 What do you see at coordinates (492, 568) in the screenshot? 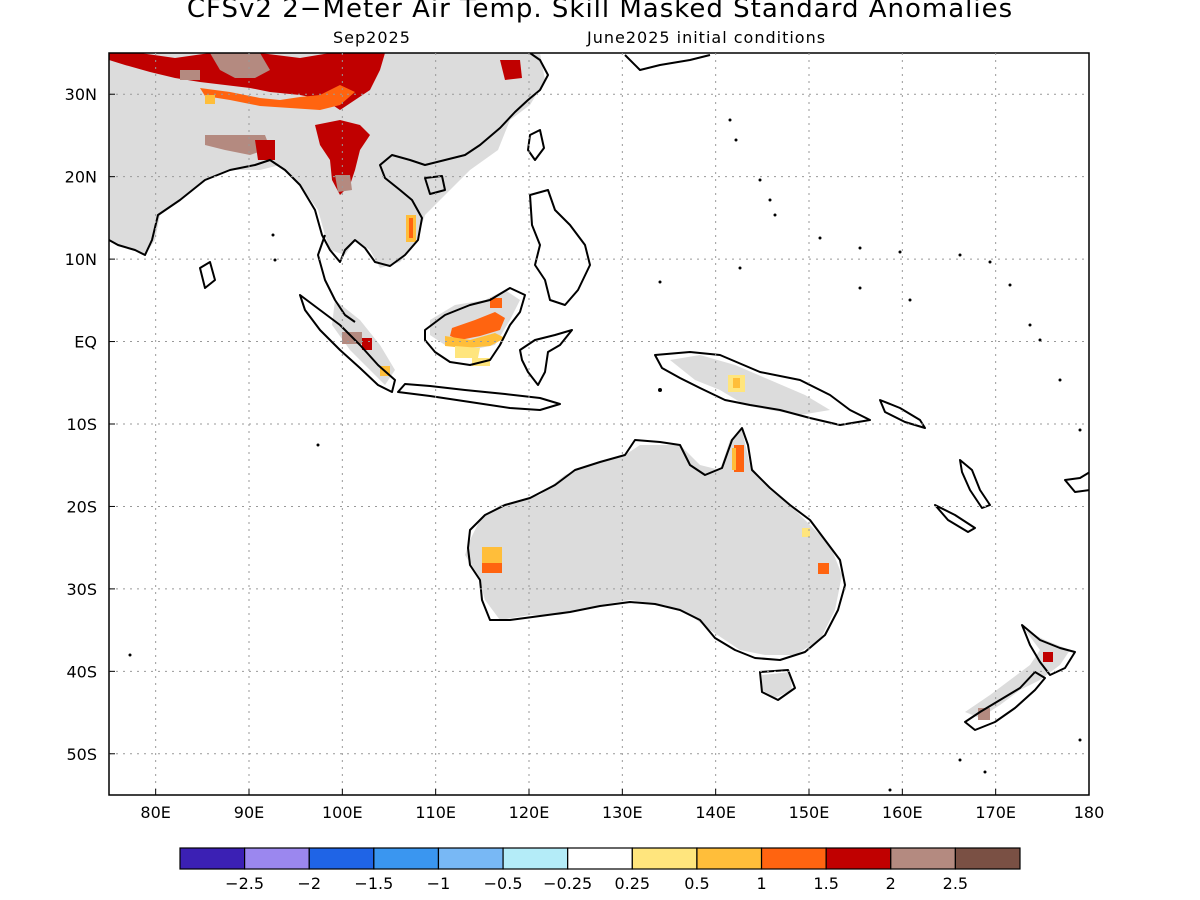
I see `western-australia-orange` at bounding box center [492, 568].